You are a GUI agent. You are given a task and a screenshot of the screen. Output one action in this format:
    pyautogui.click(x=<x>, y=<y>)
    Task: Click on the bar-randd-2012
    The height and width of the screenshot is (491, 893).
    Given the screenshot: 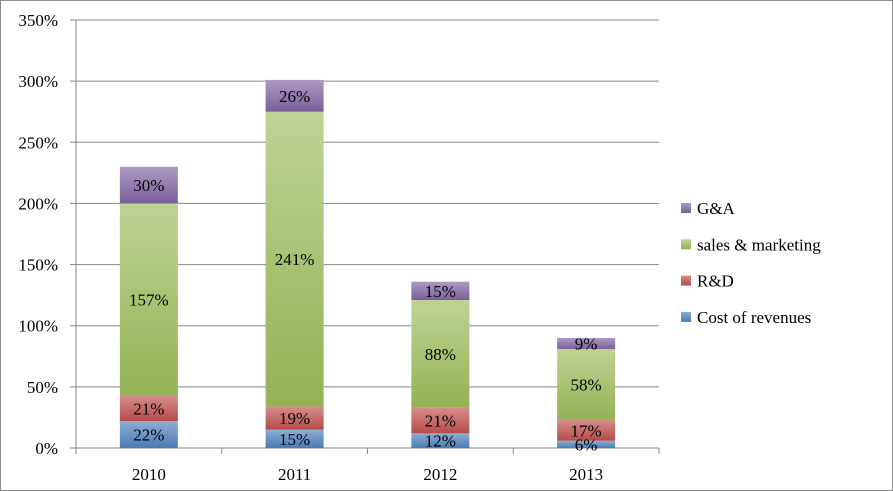 What is the action you would take?
    pyautogui.click(x=440, y=420)
    